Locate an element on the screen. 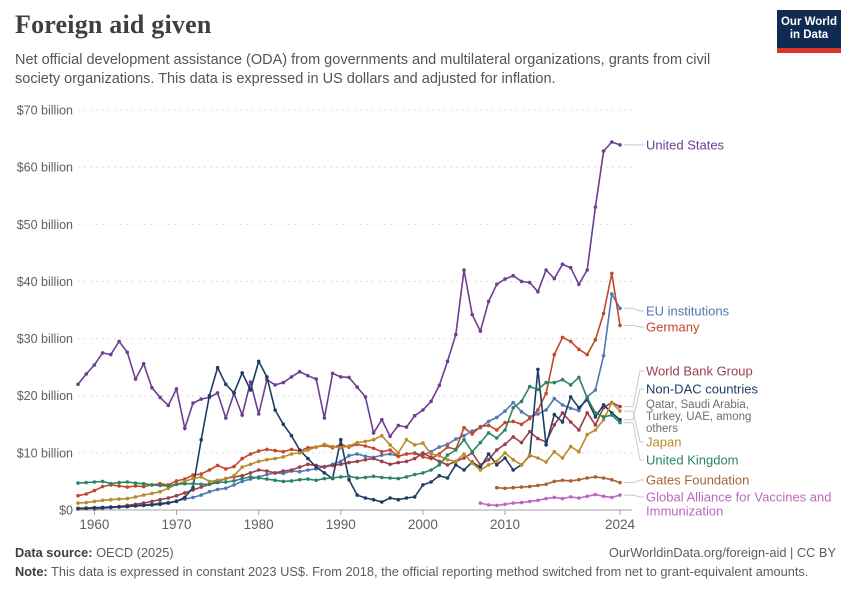  series-gates-foundation: Gates Foundation is located at coordinates (622, 482).